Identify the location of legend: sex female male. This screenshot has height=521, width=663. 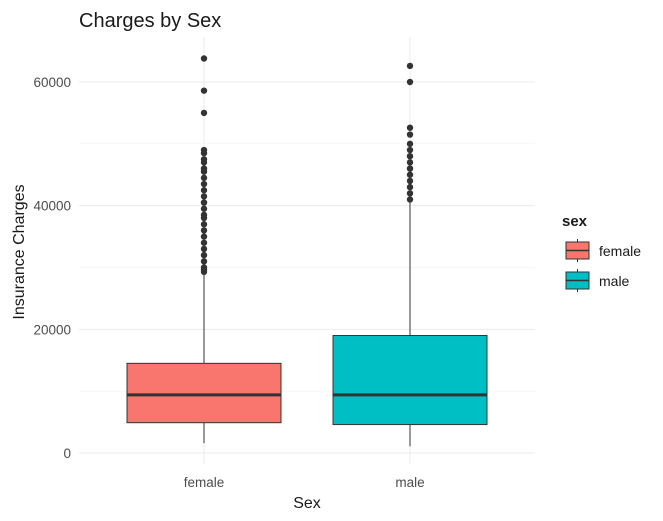
(601, 252).